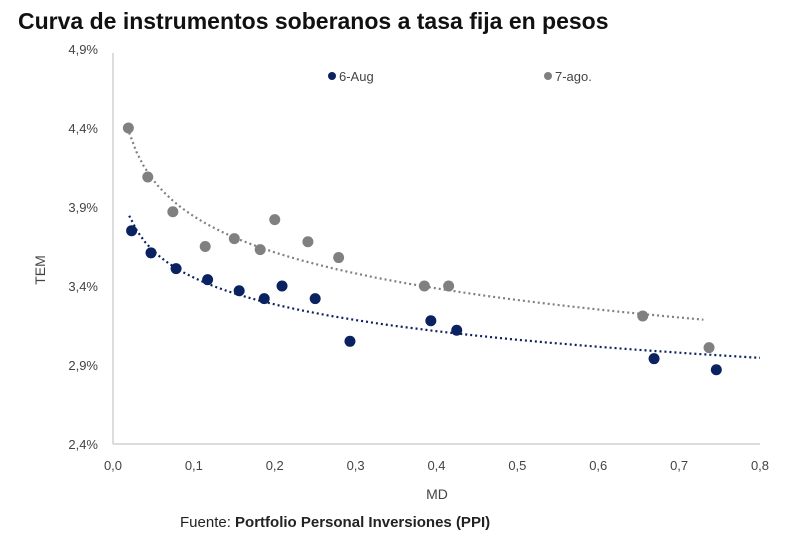 The height and width of the screenshot is (543, 800). Describe the element at coordinates (205, 522) in the screenshot. I see `source-label: Fuente:` at that location.